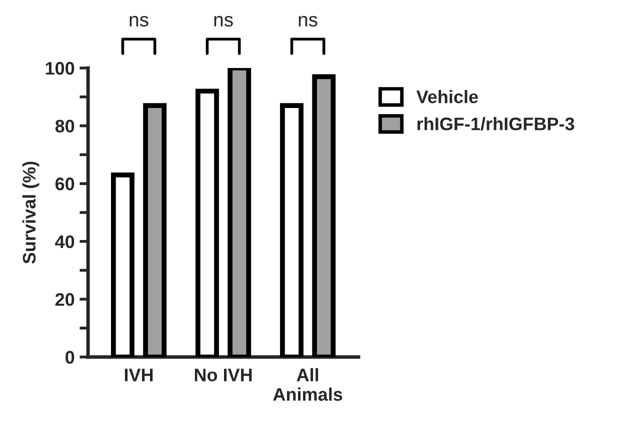 The width and height of the screenshot is (629, 425). Describe the element at coordinates (70, 357) in the screenshot. I see `y-tick-label: 0` at that location.